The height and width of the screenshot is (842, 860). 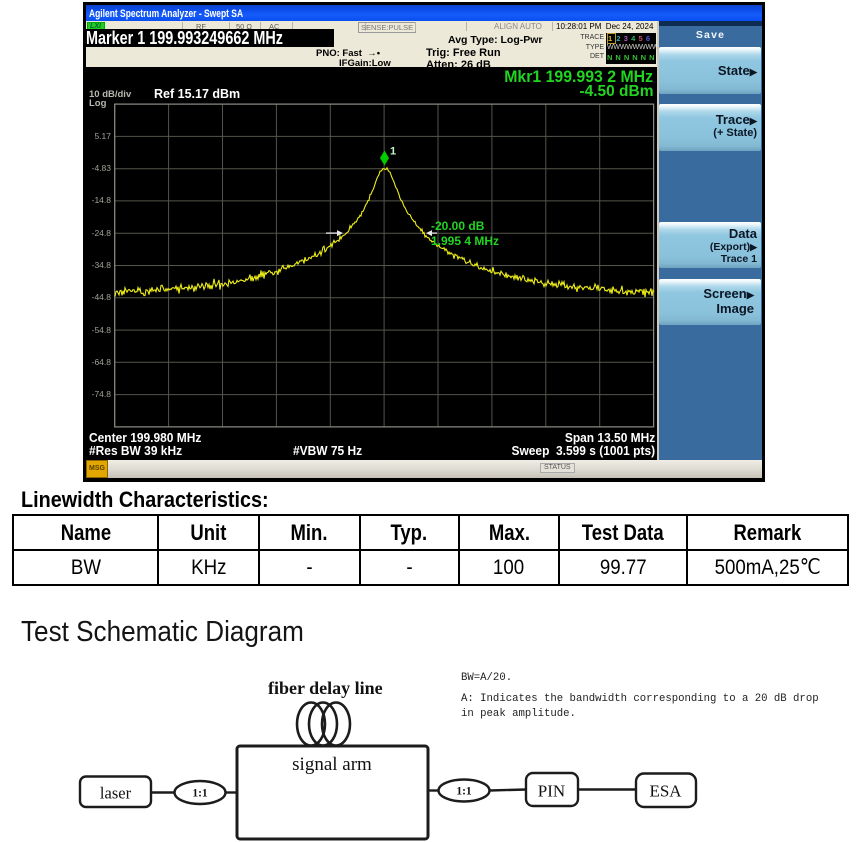 What do you see at coordinates (393, 151) in the screenshot?
I see `svg-text: 1` at bounding box center [393, 151].